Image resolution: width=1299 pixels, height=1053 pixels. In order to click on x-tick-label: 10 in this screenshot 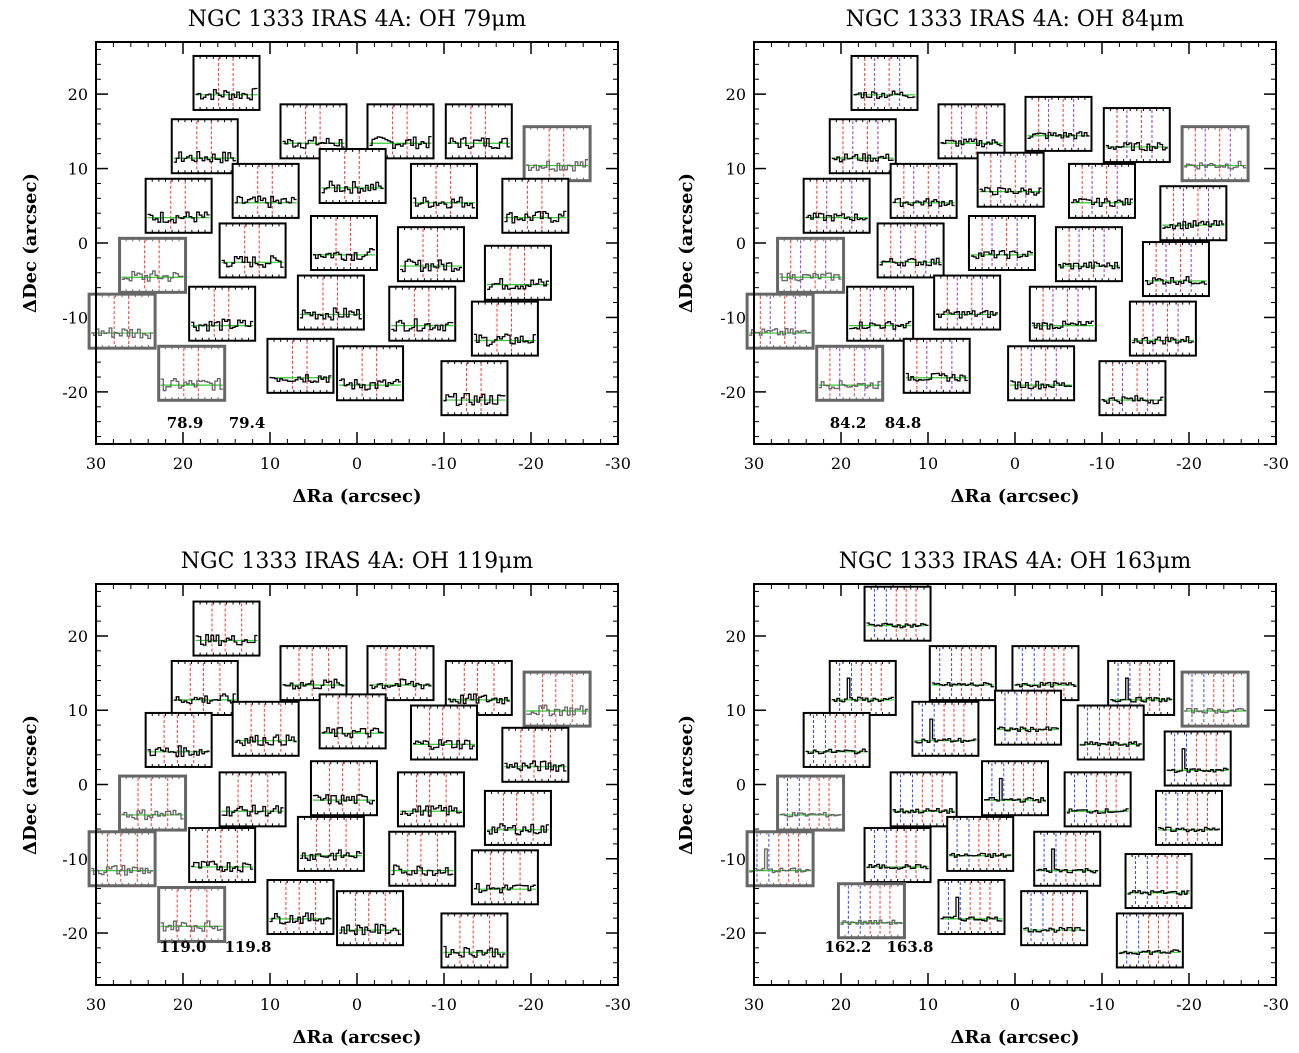, I will do `click(928, 1004)`.